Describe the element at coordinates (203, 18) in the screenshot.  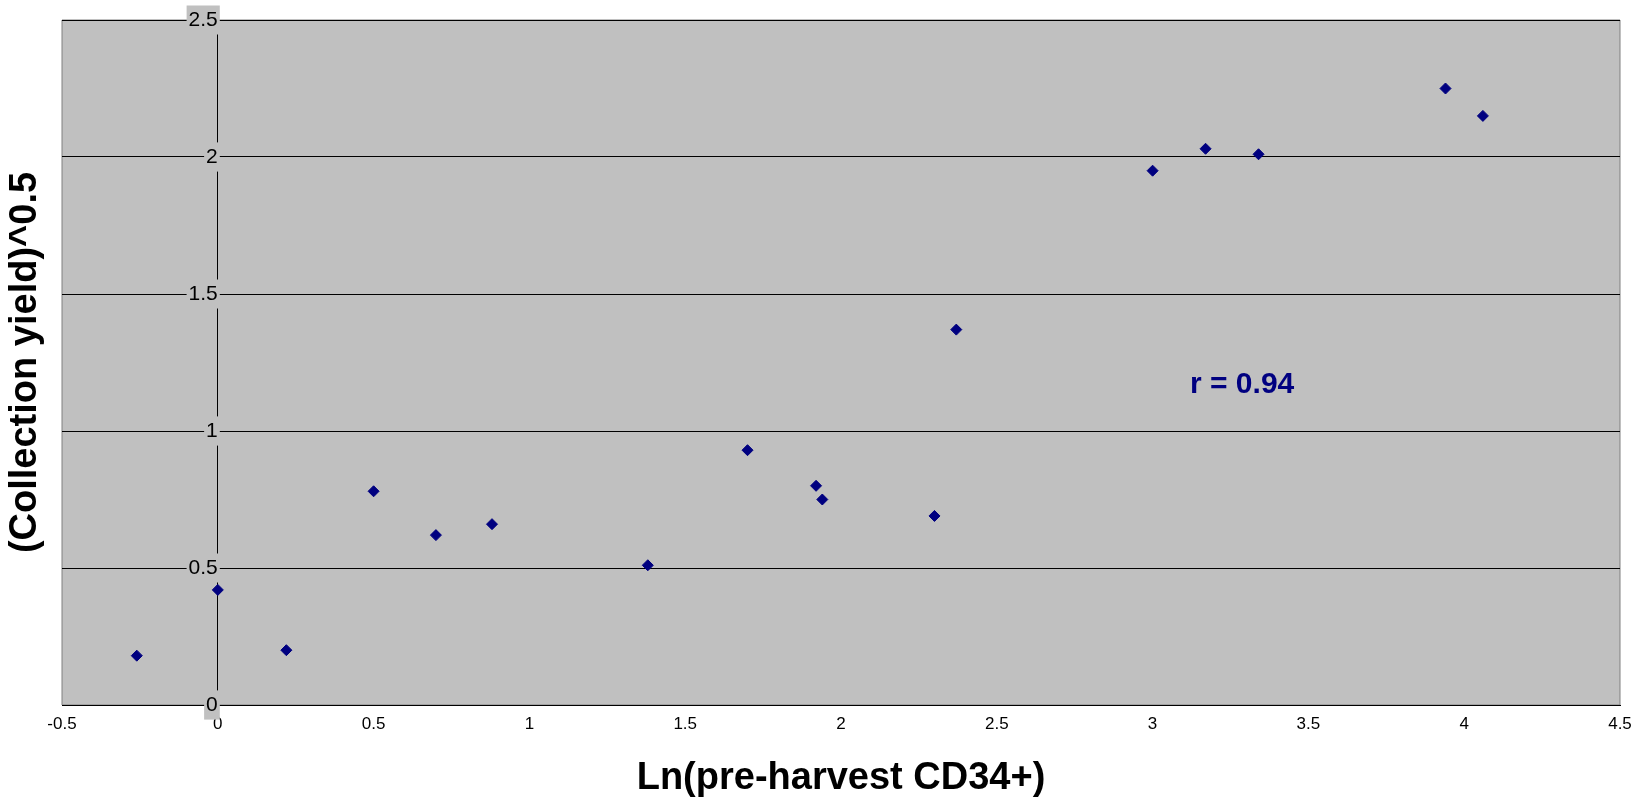
I see `y-tick-label: 2.5` at that location.